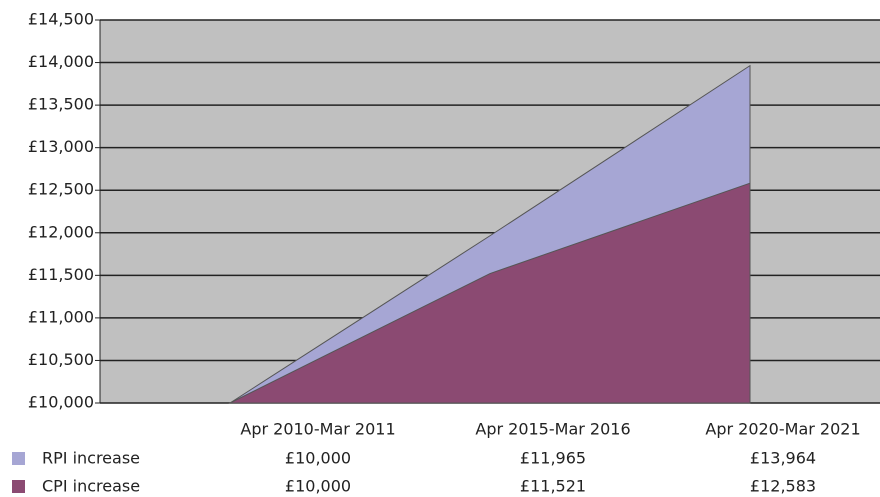  I want to click on legend-label: RPI increase, so click(91, 458).